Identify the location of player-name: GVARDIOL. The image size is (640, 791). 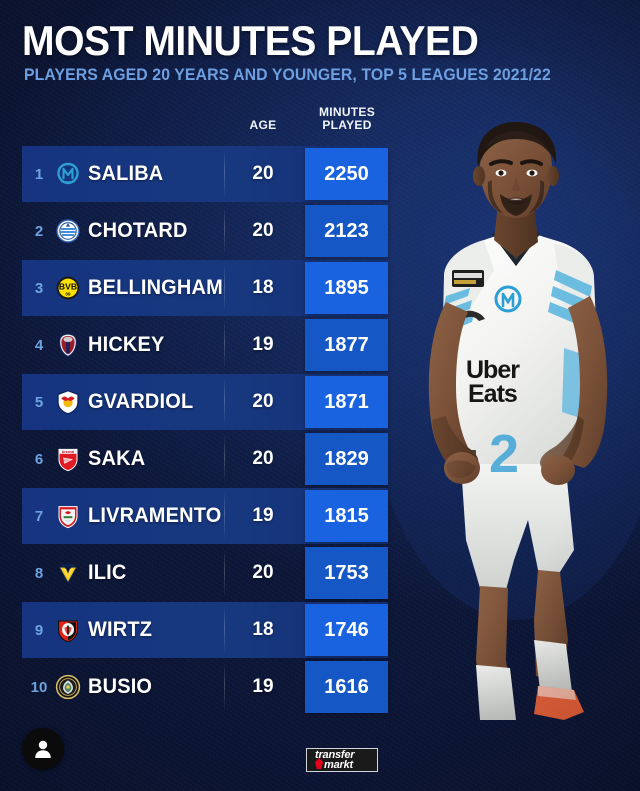
(141, 401).